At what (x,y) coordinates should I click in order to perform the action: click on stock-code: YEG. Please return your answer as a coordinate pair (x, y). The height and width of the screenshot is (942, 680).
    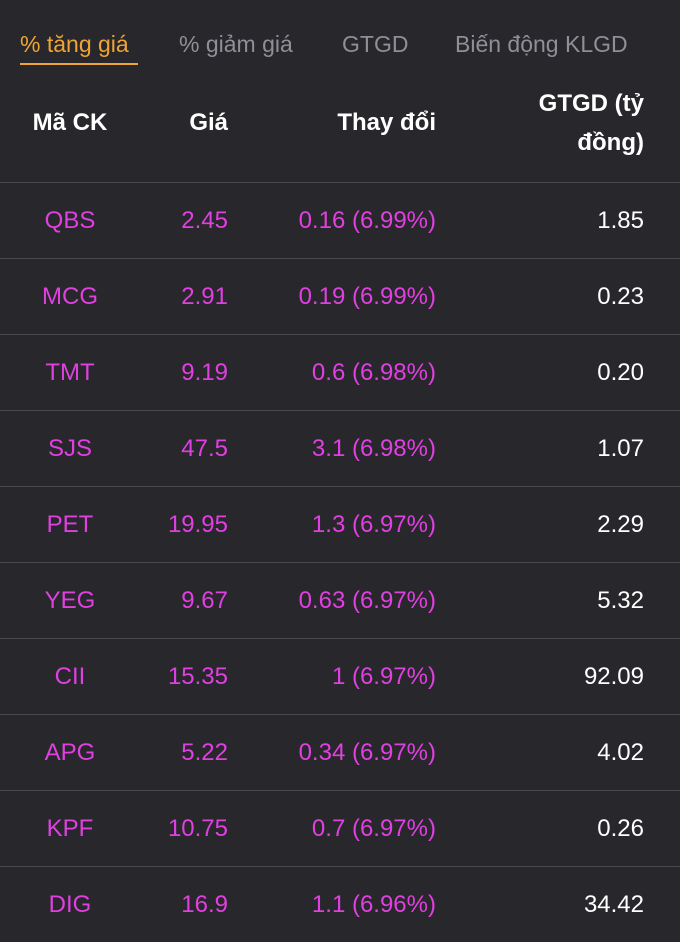
    Looking at the image, I should click on (70, 600).